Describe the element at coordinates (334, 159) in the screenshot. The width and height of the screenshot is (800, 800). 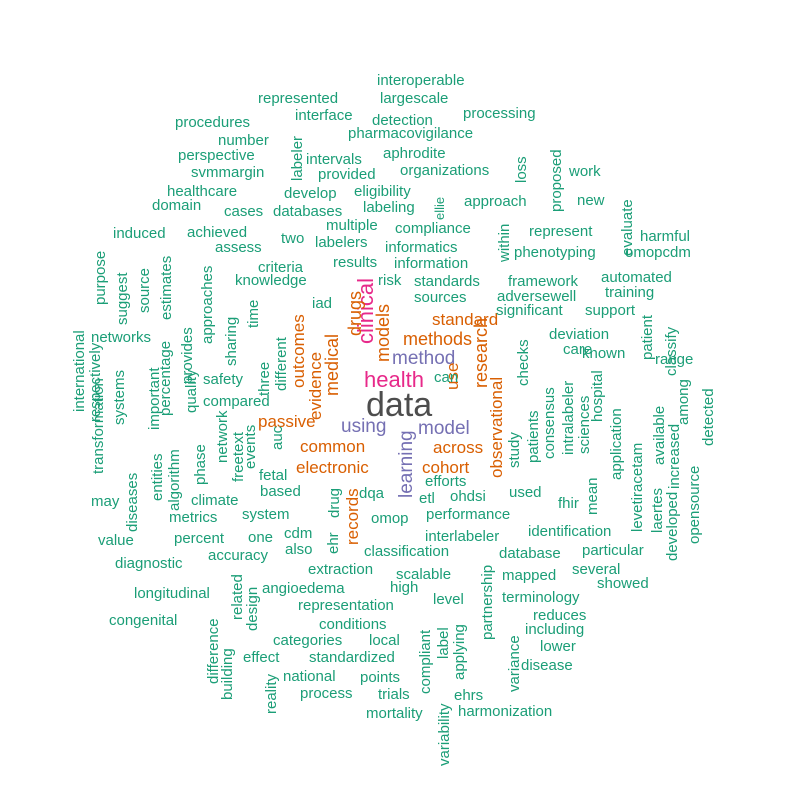
I see `word: intervals` at that location.